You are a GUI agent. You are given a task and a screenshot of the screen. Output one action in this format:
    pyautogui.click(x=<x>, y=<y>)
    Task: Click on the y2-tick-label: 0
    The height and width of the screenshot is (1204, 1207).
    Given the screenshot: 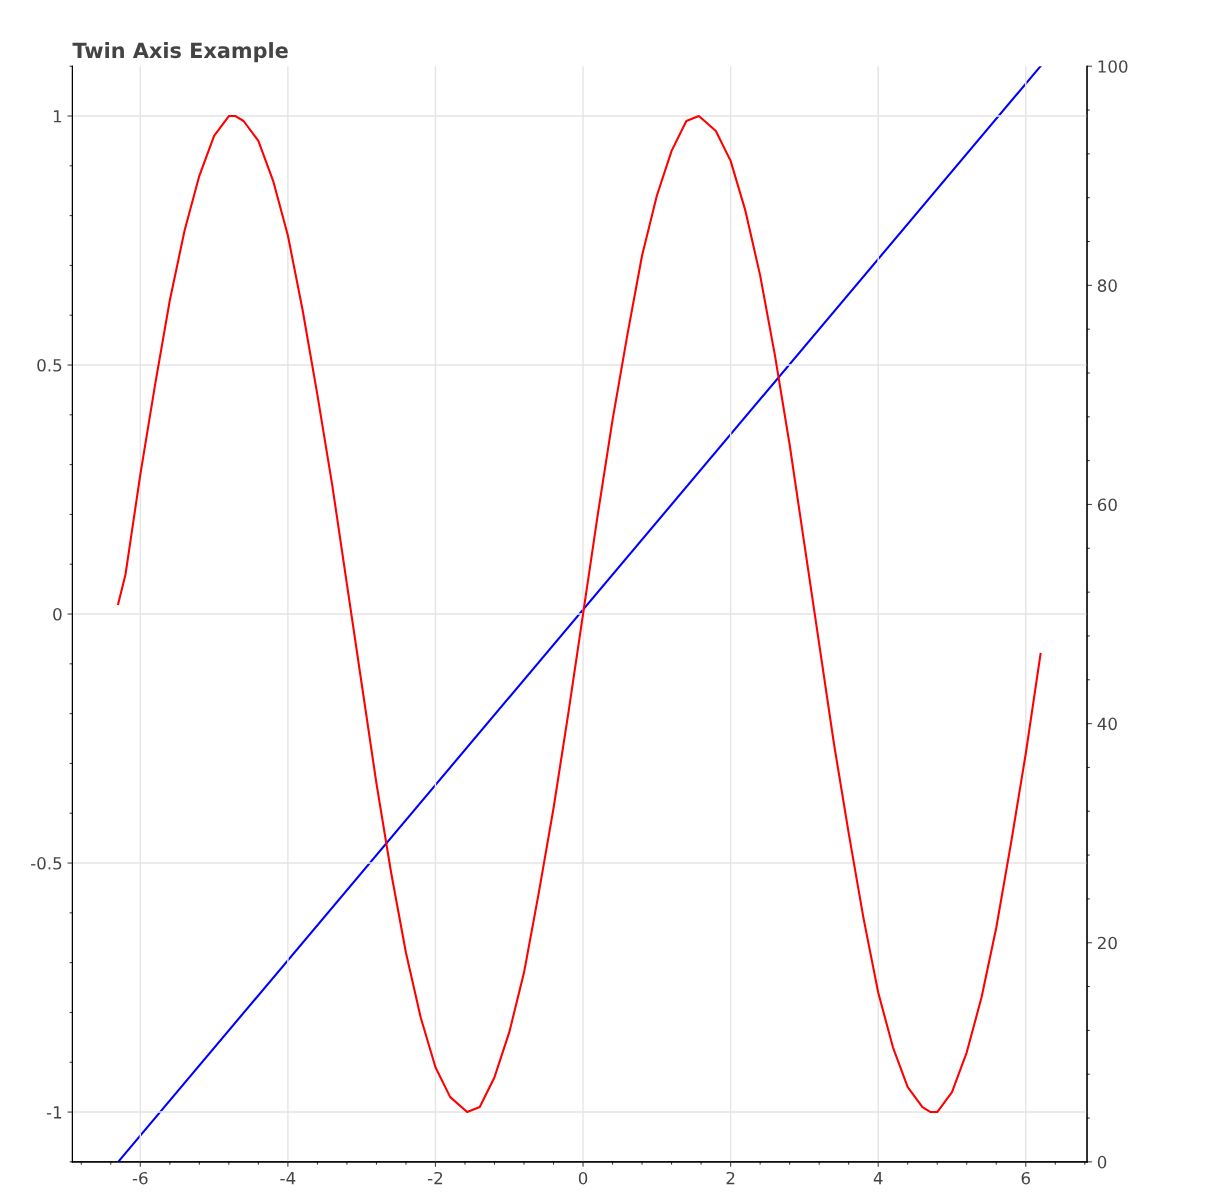 What is the action you would take?
    pyautogui.click(x=1102, y=1162)
    